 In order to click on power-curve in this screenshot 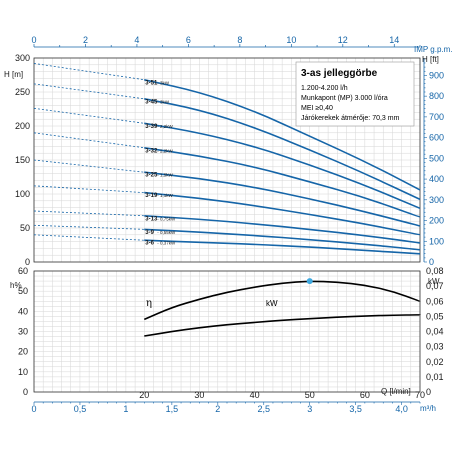, I will do `click(282, 325)`.